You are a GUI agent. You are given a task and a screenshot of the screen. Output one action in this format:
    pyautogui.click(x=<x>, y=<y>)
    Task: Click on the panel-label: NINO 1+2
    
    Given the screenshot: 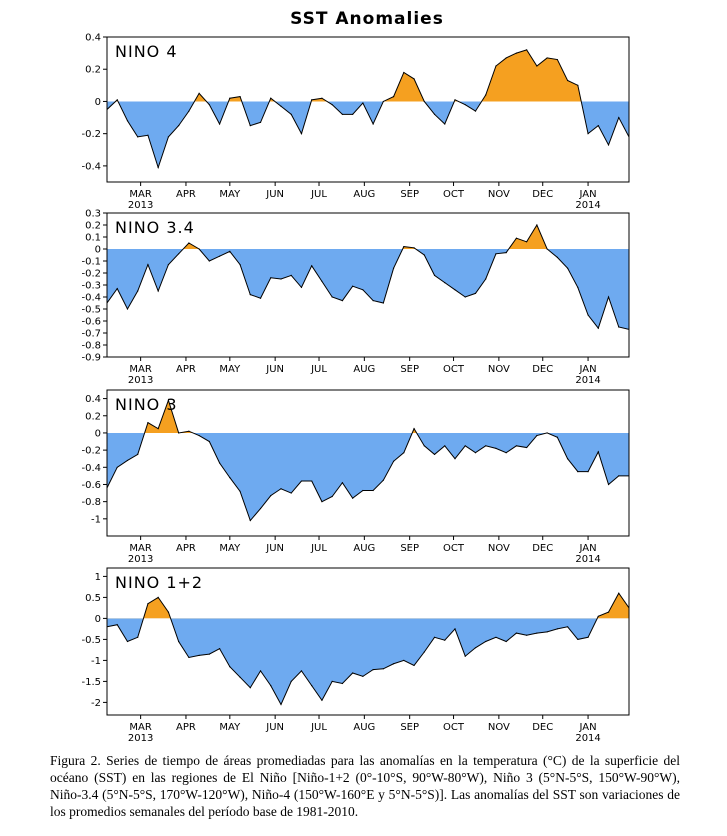 What is the action you would take?
    pyautogui.click(x=159, y=582)
    